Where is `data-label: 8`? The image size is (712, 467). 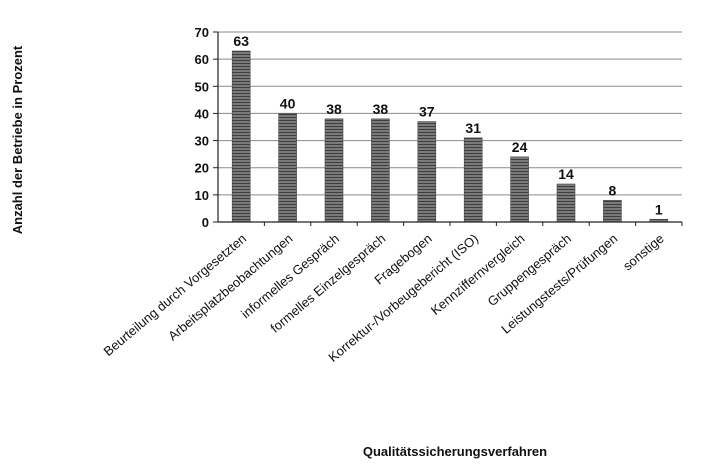 data-label: 8 is located at coordinates (613, 190).